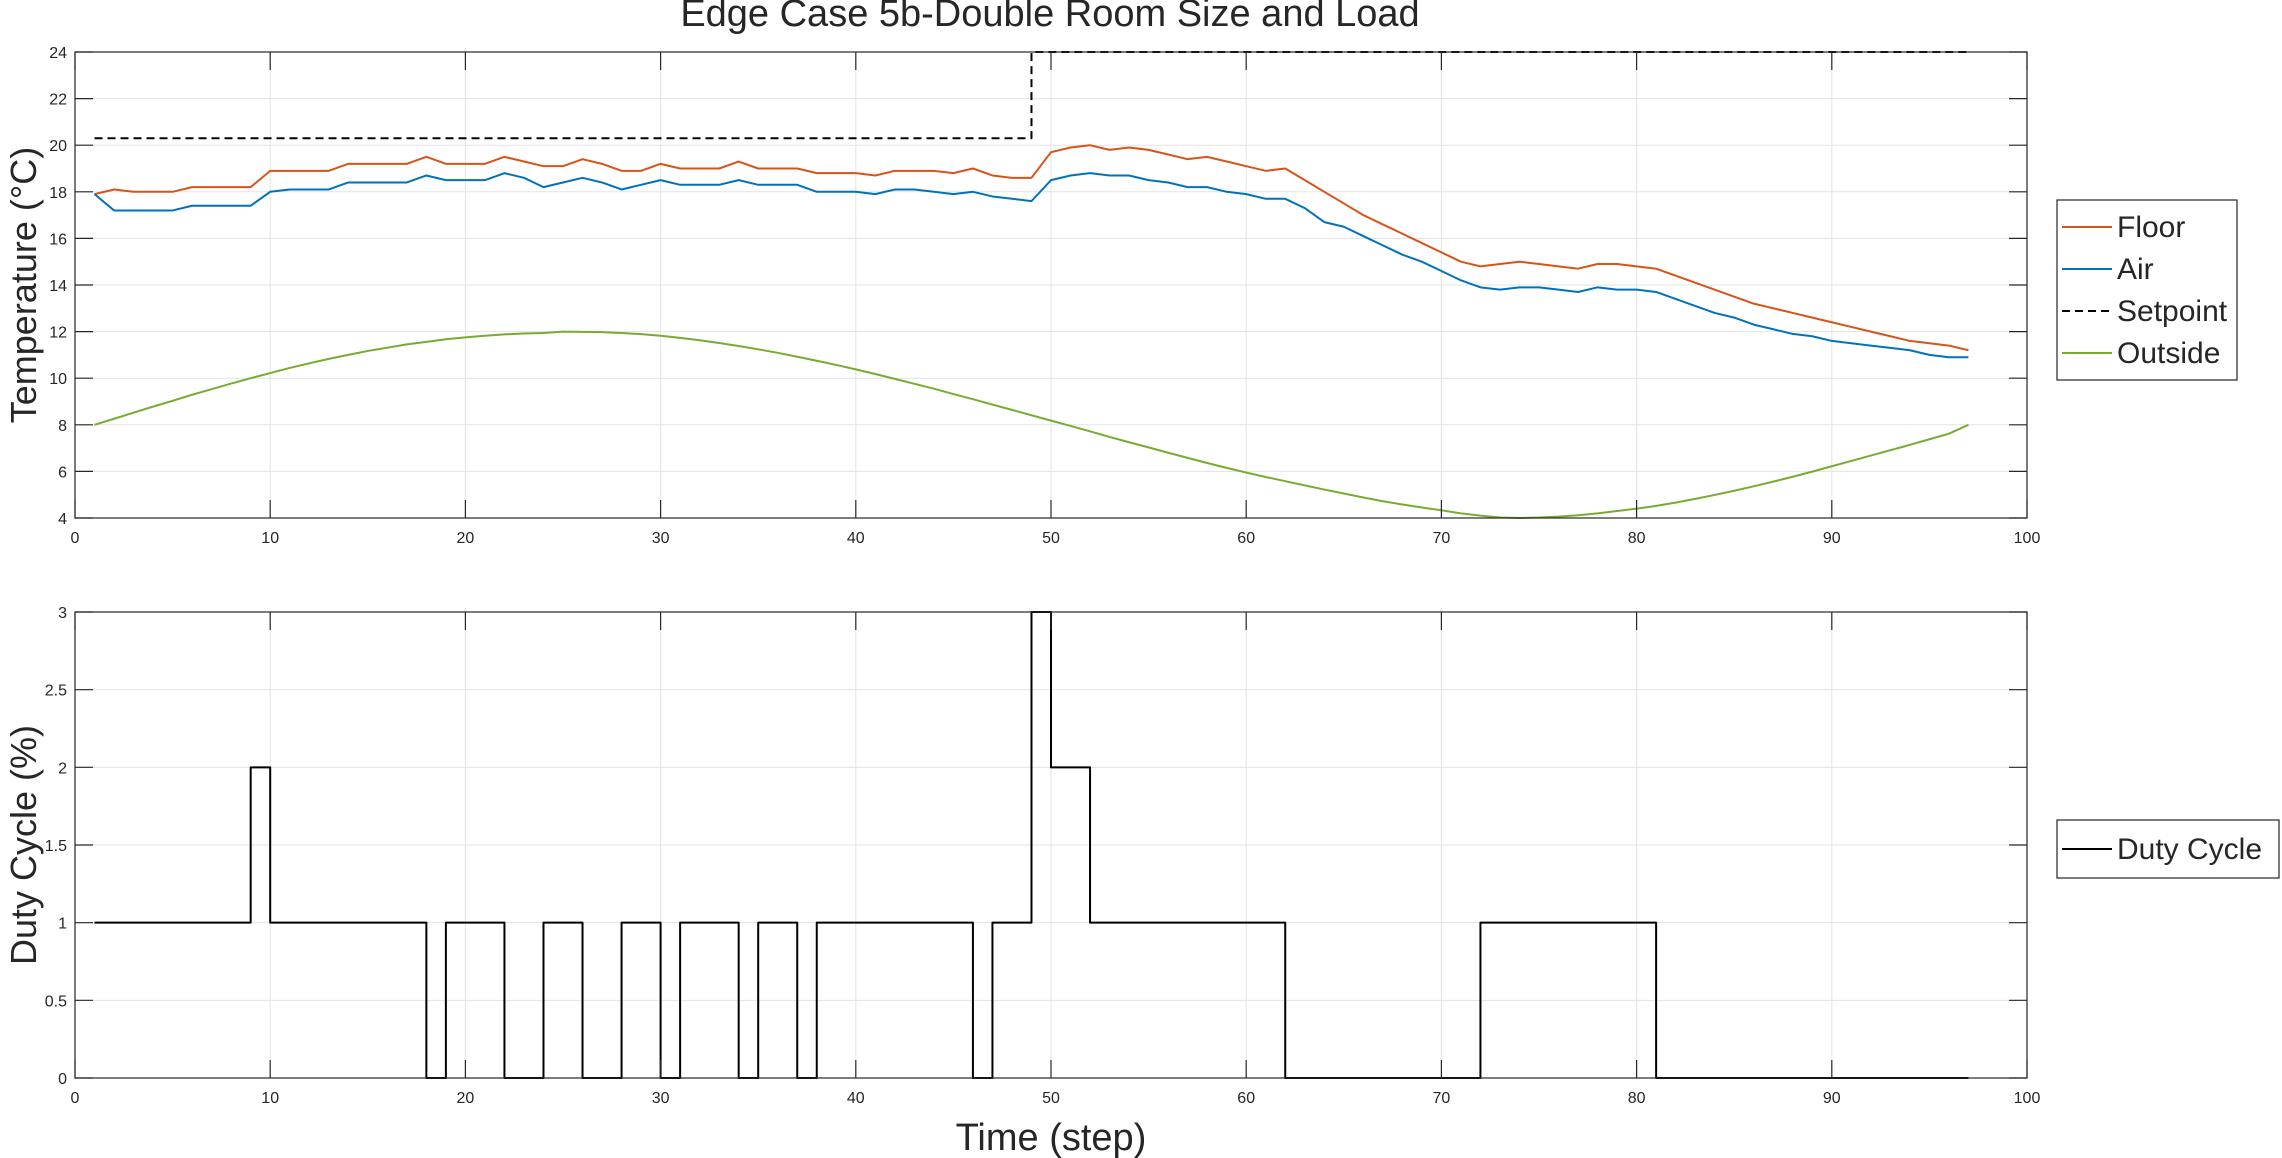 The width and height of the screenshot is (2282, 1158). Describe the element at coordinates (58, 100) in the screenshot. I see `y-tick-label: 22` at that location.